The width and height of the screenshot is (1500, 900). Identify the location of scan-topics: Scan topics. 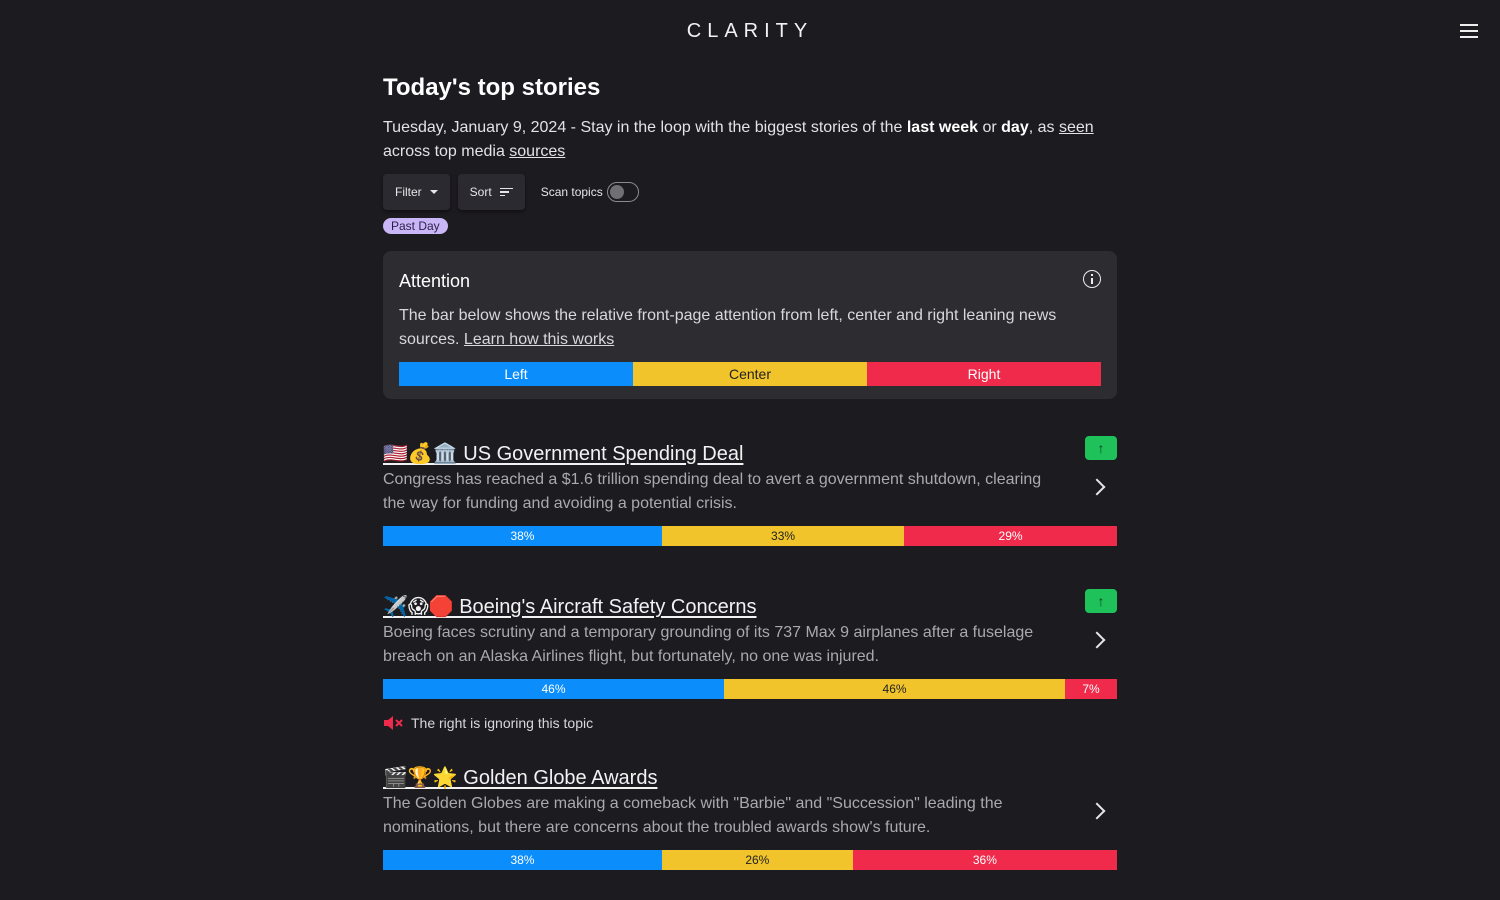
(590, 192).